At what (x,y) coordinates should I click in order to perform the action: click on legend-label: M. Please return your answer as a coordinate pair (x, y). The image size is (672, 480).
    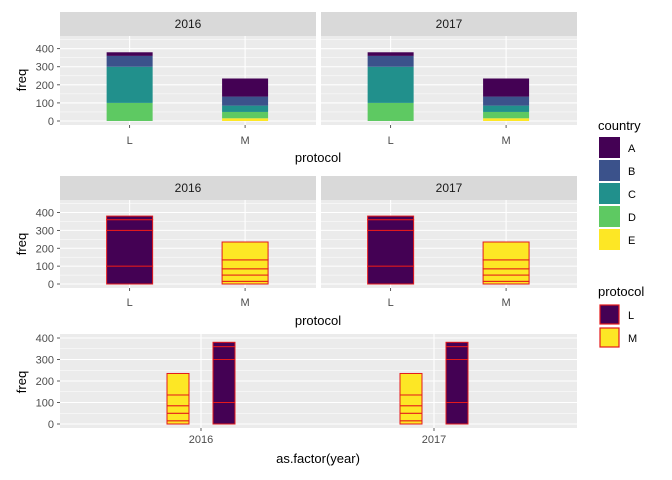
    Looking at the image, I should click on (632, 339).